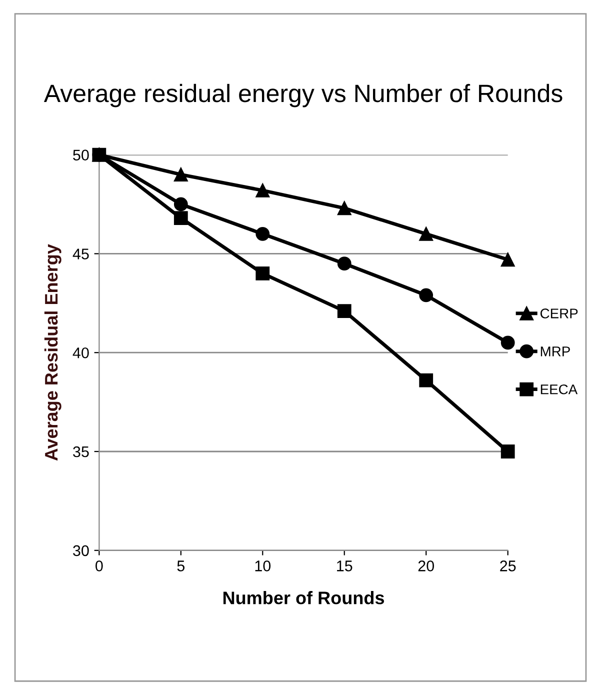 The image size is (601, 688). Describe the element at coordinates (263, 566) in the screenshot. I see `x-tick-label: 10` at that location.